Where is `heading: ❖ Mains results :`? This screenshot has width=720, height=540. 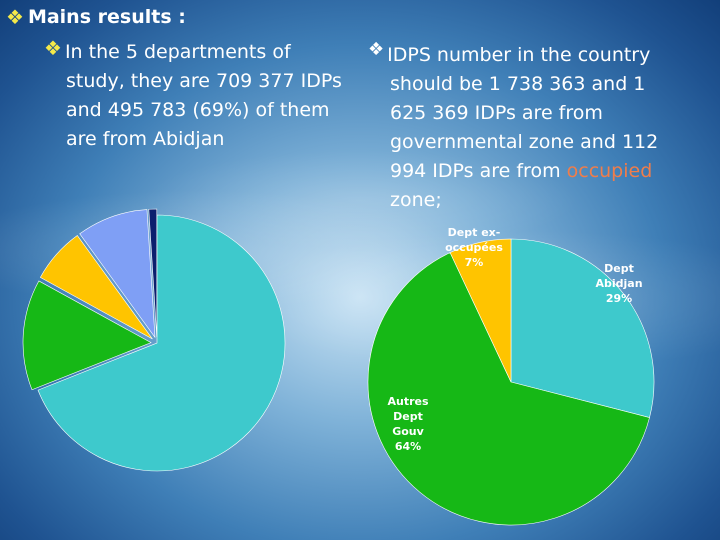 heading: ❖ Mains results : is located at coordinates (96, 17).